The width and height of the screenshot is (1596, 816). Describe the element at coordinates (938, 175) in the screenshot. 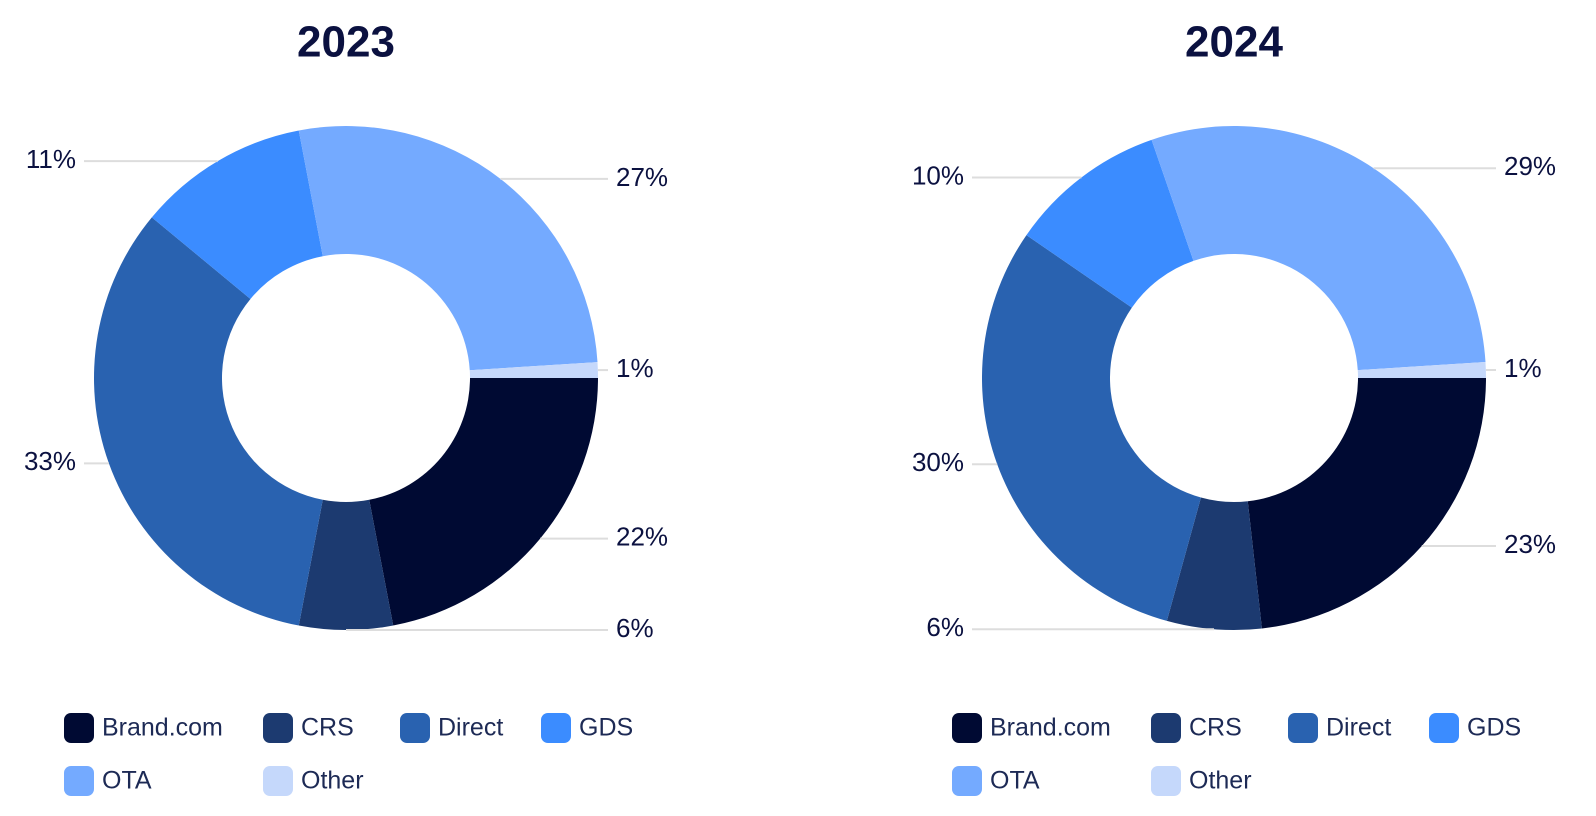

I see `data-label: 10%` at that location.